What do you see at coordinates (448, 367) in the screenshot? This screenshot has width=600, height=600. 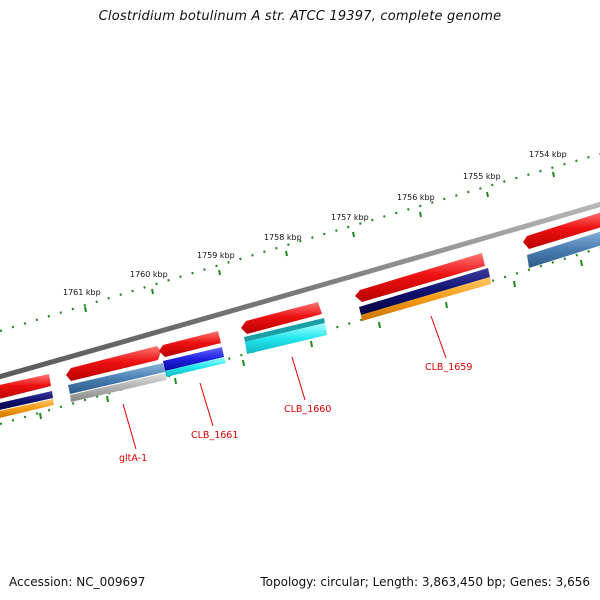 I see `gene-label-CLB_1659: CLB_1659` at bounding box center [448, 367].